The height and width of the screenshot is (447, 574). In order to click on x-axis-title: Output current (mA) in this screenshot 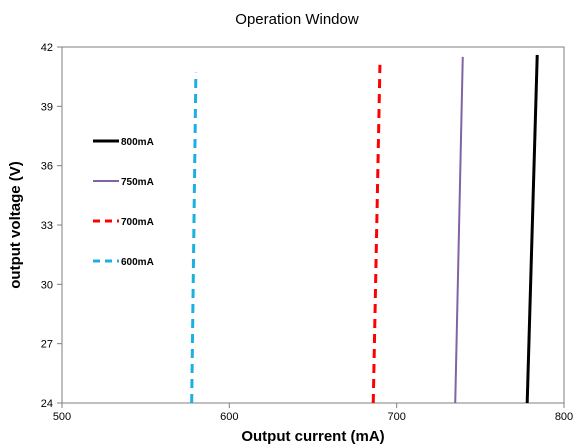, I will do `click(312, 436)`.